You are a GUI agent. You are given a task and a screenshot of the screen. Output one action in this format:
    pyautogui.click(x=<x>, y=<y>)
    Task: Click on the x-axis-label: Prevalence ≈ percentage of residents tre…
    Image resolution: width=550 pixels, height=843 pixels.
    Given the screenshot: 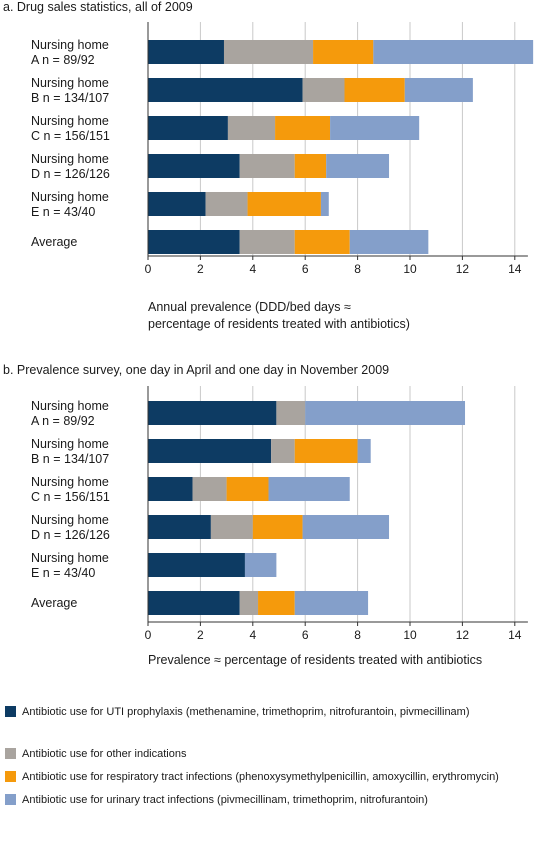 What is the action you would take?
    pyautogui.click(x=315, y=660)
    